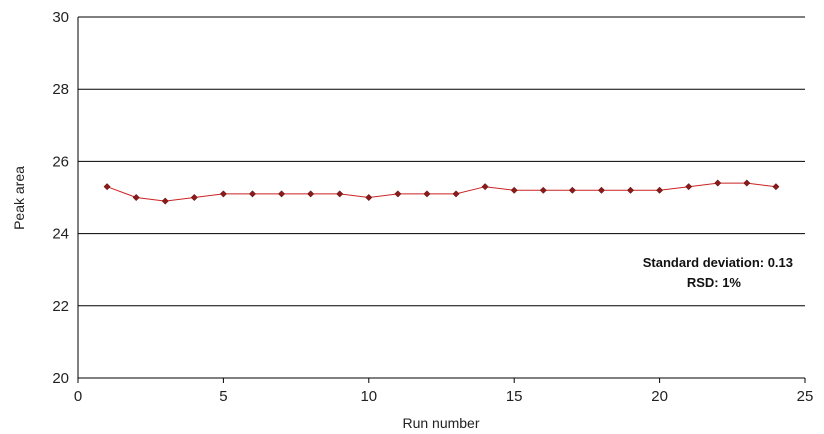  I want to click on series-line, so click(441, 192).